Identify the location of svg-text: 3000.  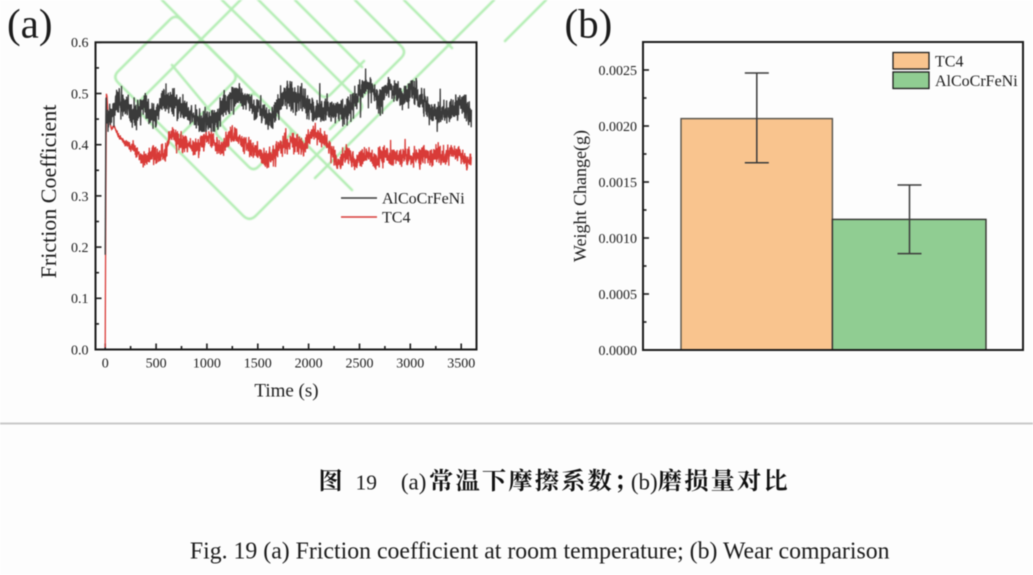
(410, 364).